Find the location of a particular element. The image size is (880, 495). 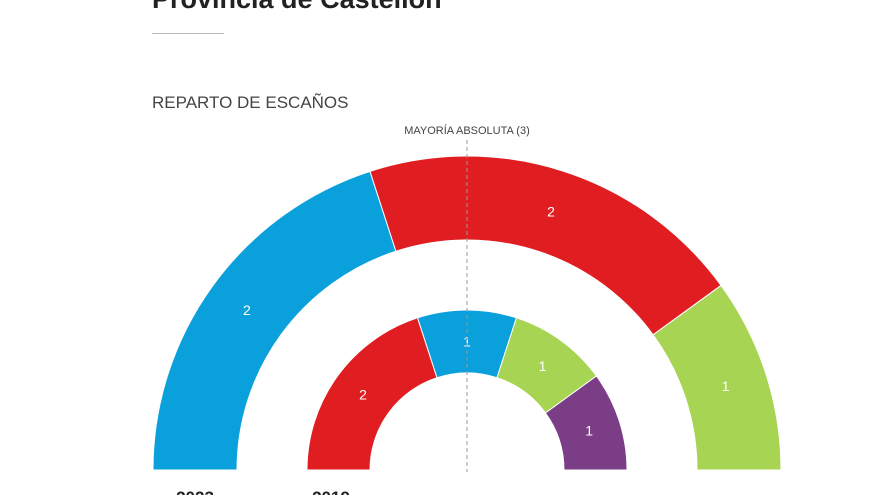

page-title: Provincia de Castellón is located at coordinates (297, 7).